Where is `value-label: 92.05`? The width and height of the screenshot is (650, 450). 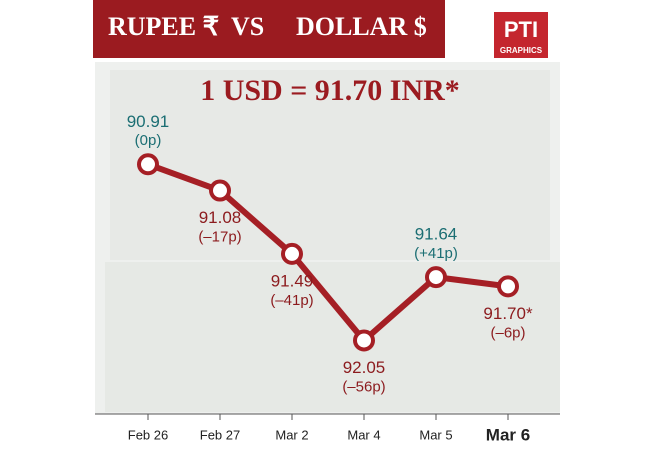 value-label: 92.05 is located at coordinates (364, 367).